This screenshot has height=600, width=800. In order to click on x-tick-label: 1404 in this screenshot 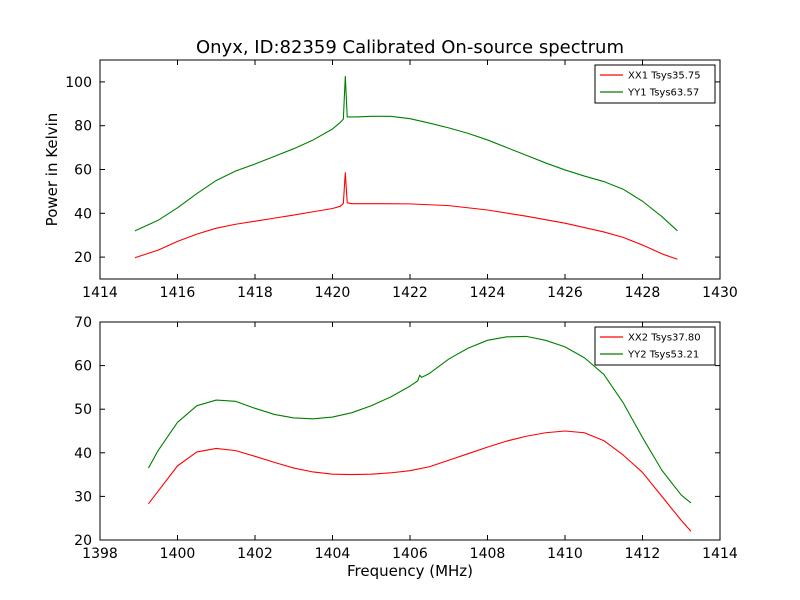, I will do `click(333, 554)`.